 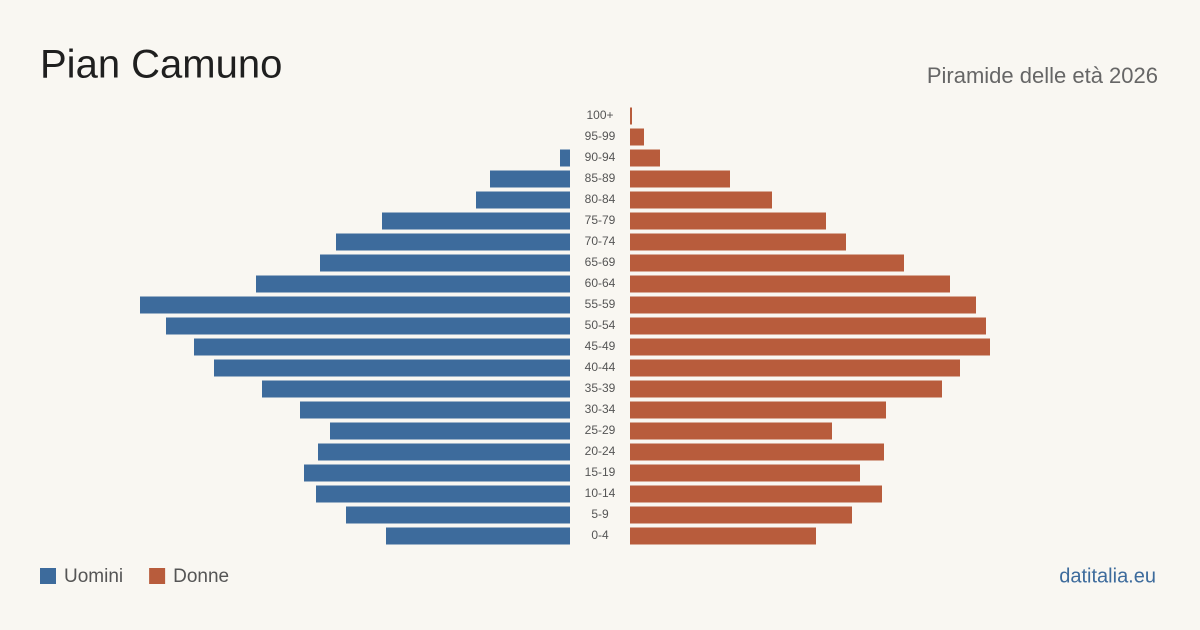 What do you see at coordinates (201, 576) in the screenshot?
I see `legend-label: Donne` at bounding box center [201, 576].